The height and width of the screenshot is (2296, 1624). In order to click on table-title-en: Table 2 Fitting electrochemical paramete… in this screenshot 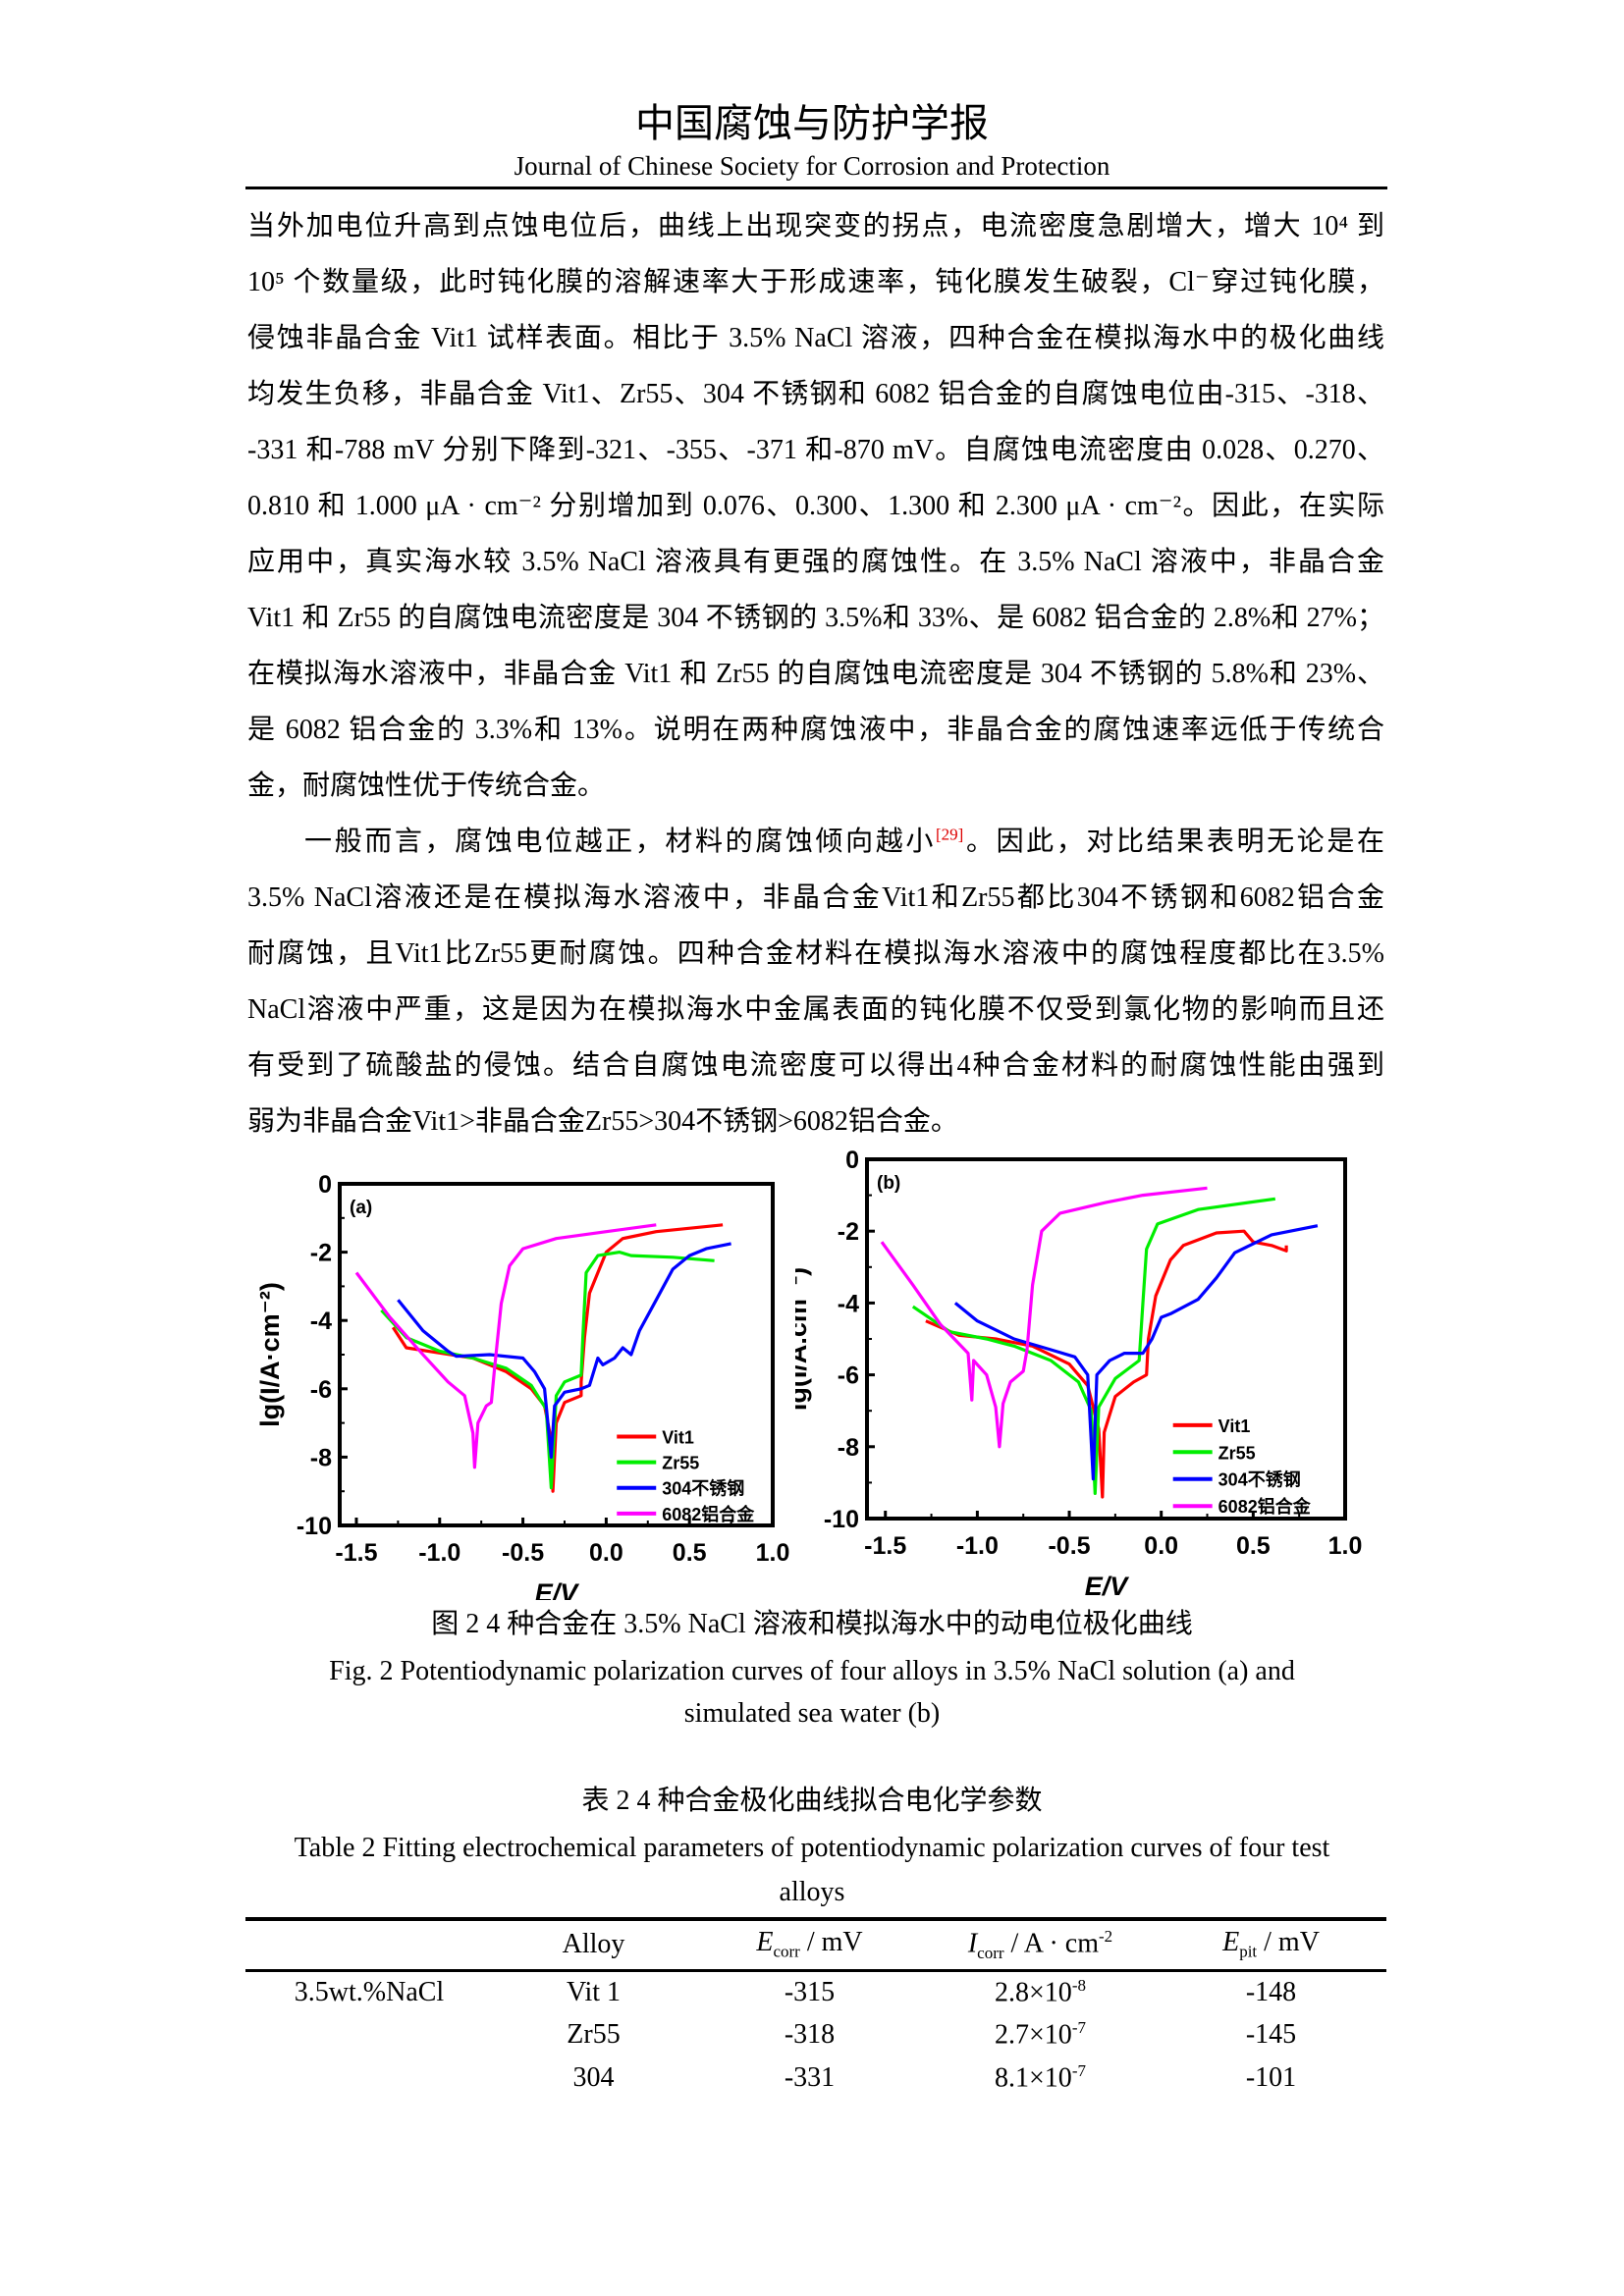, I will do `click(812, 1848)`.